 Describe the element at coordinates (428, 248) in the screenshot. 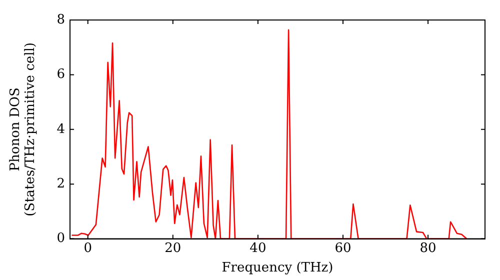

I see `x-tick-label: 80` at that location.